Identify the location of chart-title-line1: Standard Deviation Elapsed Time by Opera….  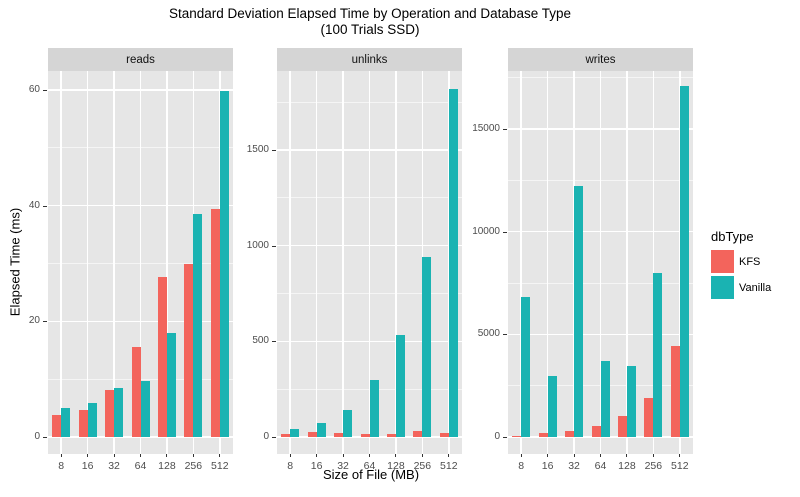
(369, 13).